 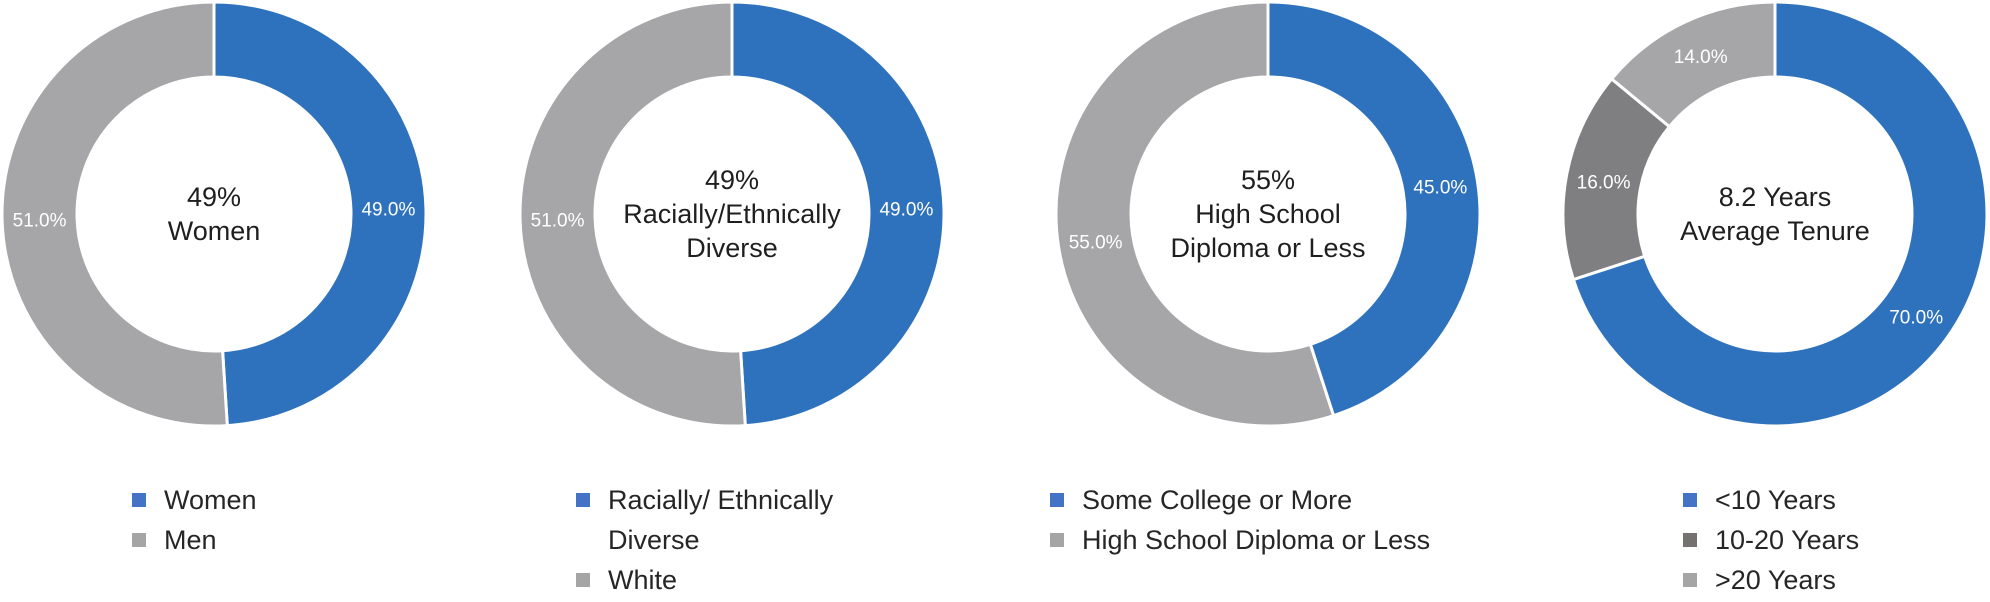 I want to click on gender-center-label: 49%, so click(x=214, y=197).